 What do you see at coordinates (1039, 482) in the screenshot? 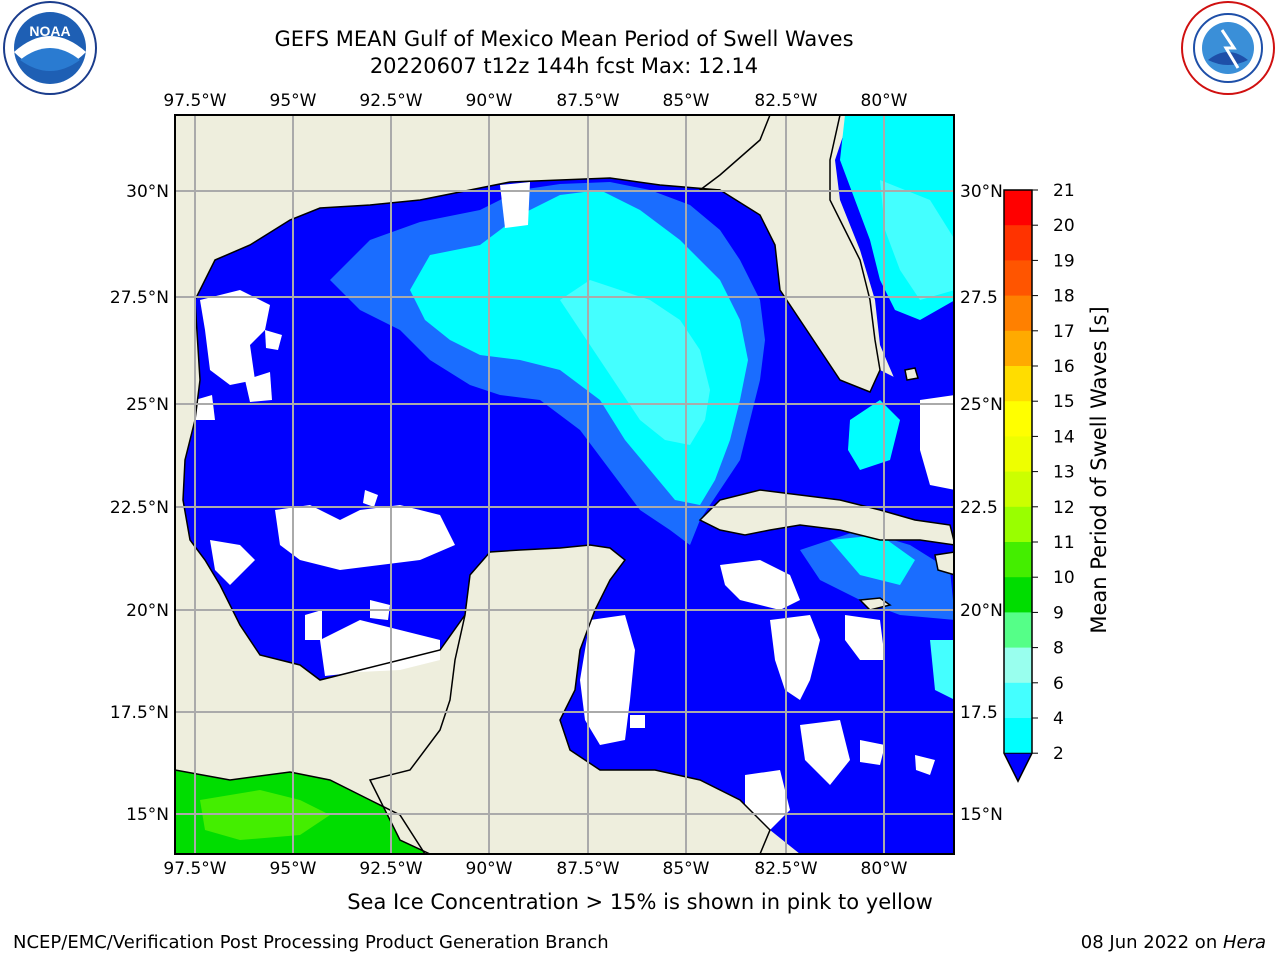
I see `colorbar: 21 20 19 18 17 16 15 14 13 12 11 10 9 8 6 4 2` at bounding box center [1039, 482].